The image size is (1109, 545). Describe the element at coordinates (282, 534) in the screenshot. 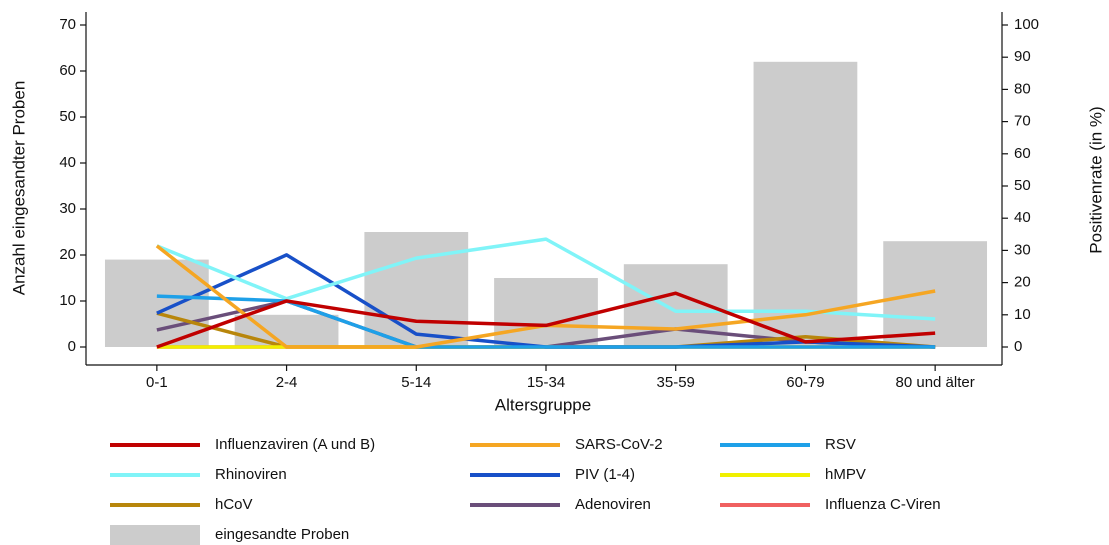

I see `legend-label: eingesandte Proben` at that location.